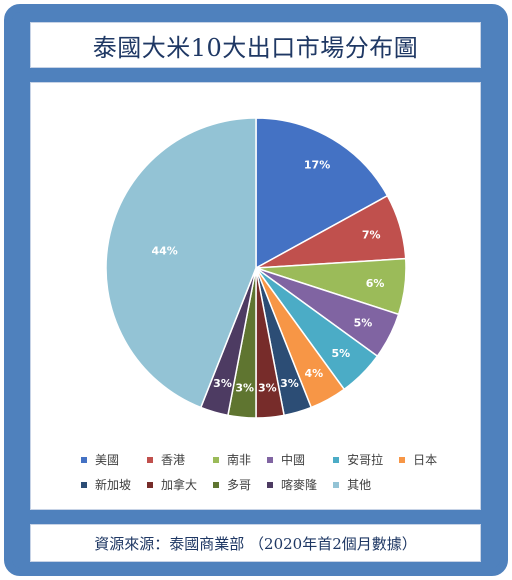 The width and height of the screenshot is (512, 580). I want to click on title-panel: 泰國大米10大出口市場分布圖, so click(255, 45).